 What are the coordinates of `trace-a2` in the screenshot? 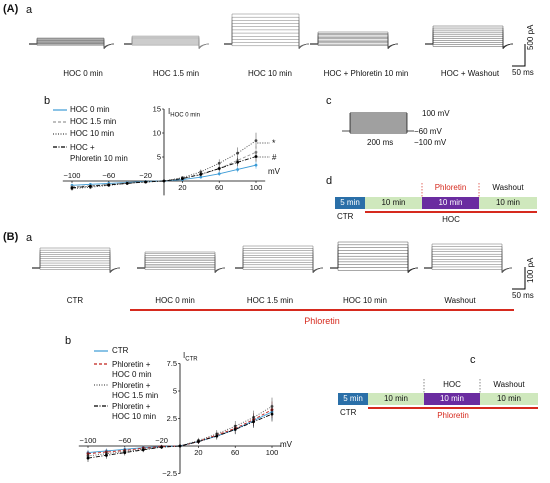 It's located at (167, 42).